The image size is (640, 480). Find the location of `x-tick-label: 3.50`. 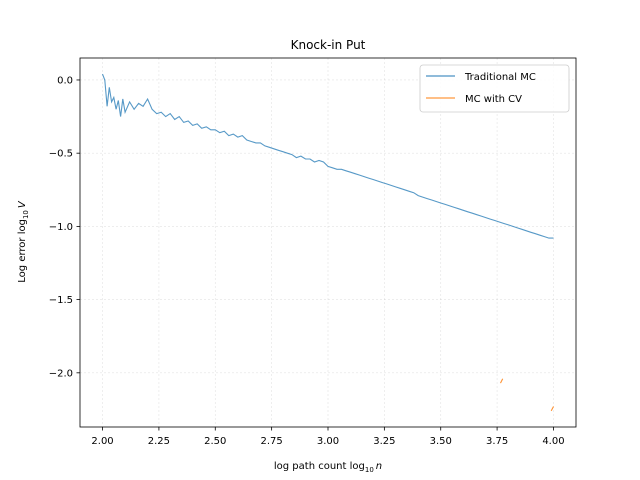

x-tick-label: 3.50 is located at coordinates (441, 441).